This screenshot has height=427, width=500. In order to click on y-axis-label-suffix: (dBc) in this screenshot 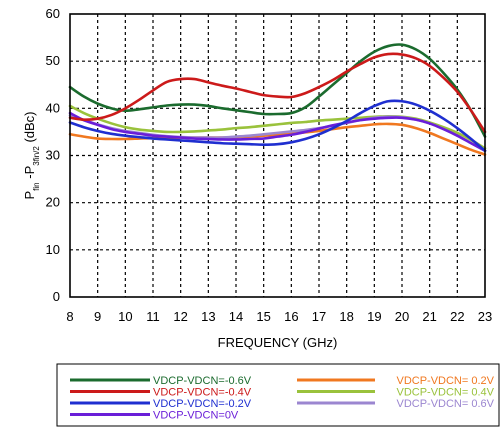, I will do `click(29, 129)`.